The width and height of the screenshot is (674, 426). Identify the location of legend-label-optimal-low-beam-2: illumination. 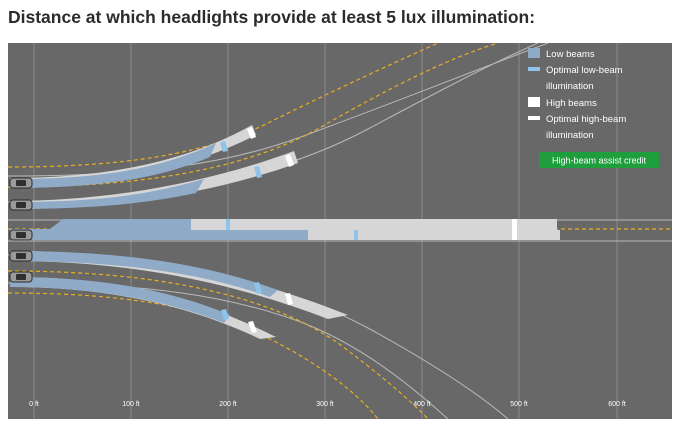
(570, 86).